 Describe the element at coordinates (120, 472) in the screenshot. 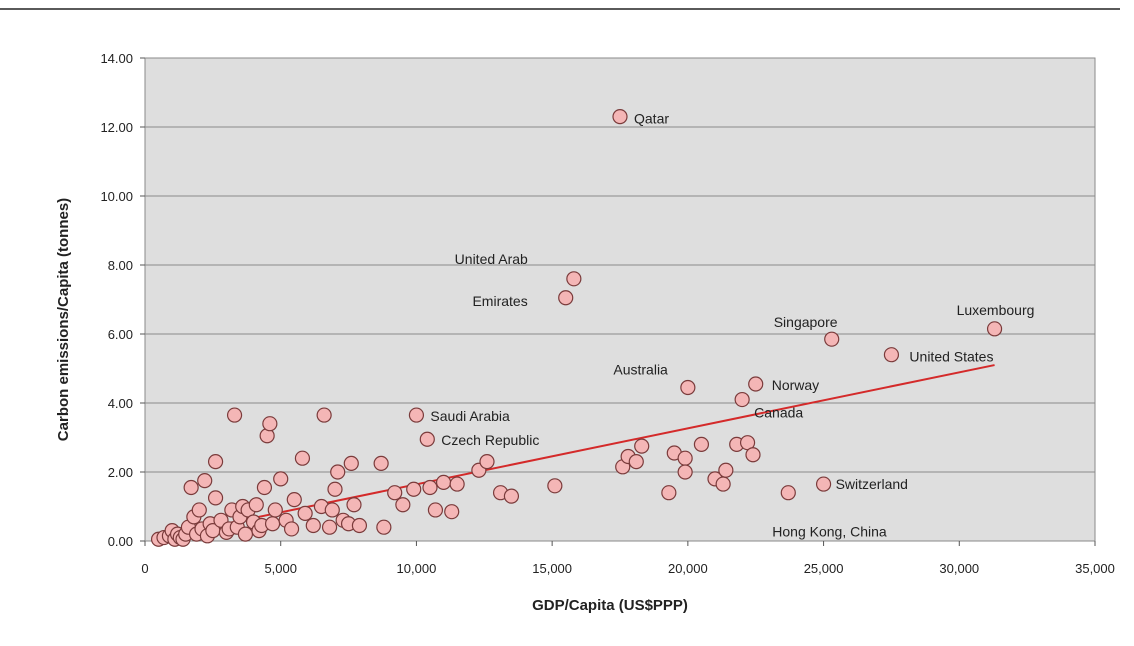

I see `y-tick-label: 2.00` at that location.